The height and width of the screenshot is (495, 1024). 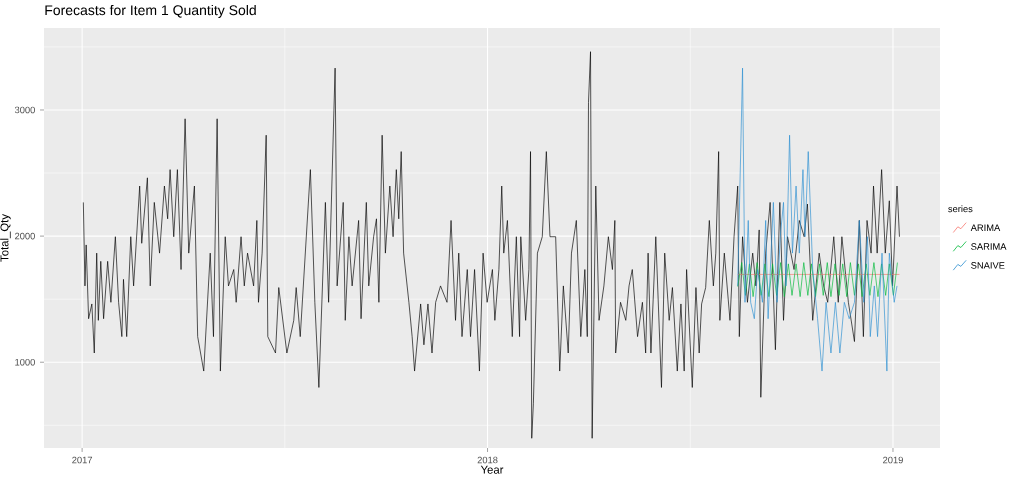 I want to click on chart-title: Forecasts for Item 1 Quantity Sold, so click(x=150, y=11).